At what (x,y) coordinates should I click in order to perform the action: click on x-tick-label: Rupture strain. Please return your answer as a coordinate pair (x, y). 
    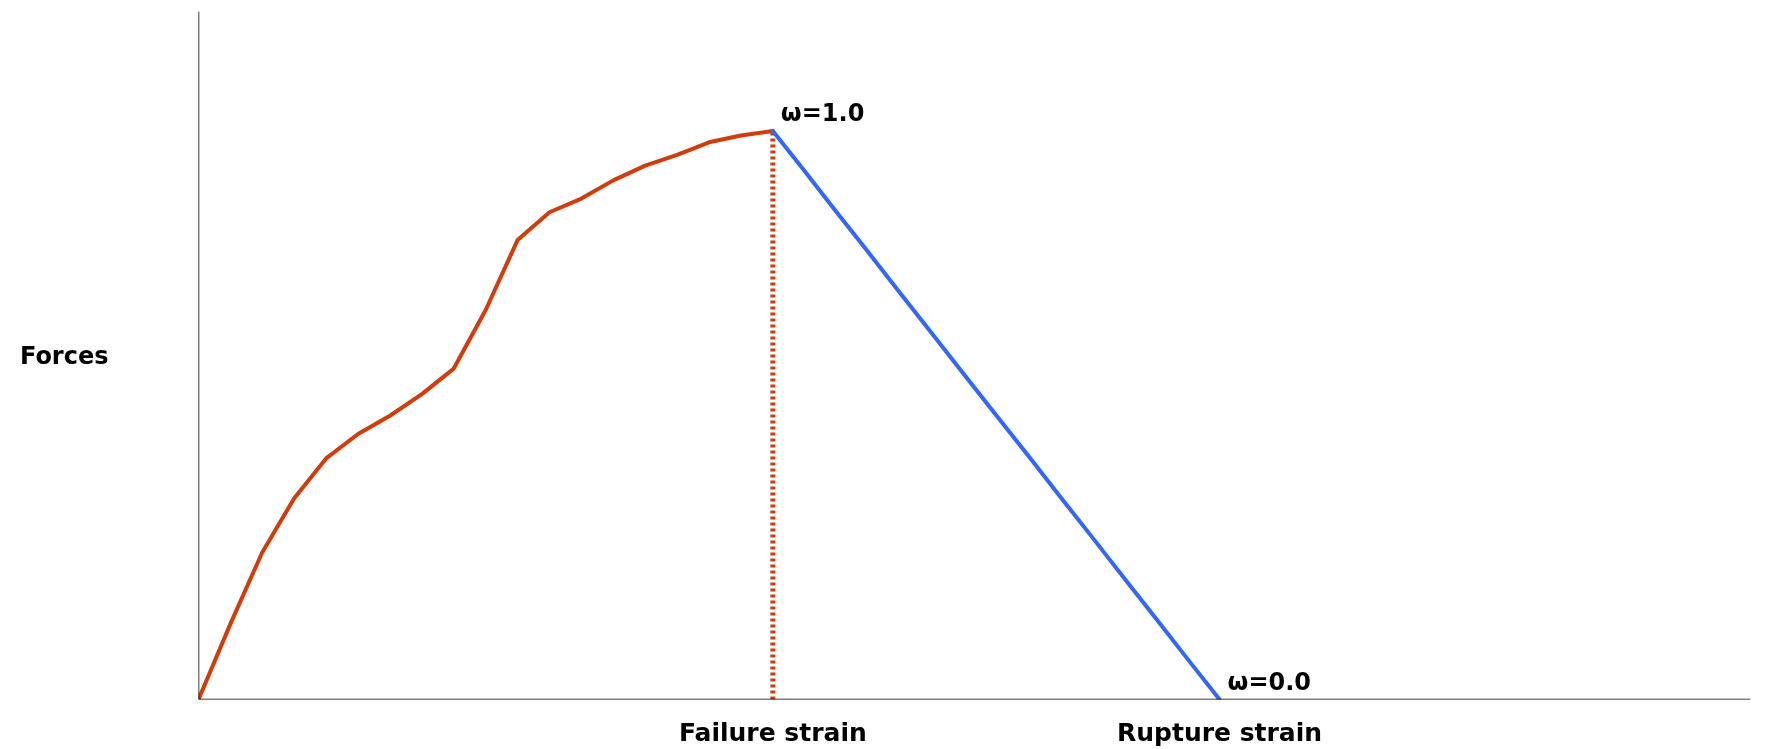
    Looking at the image, I should click on (1220, 732).